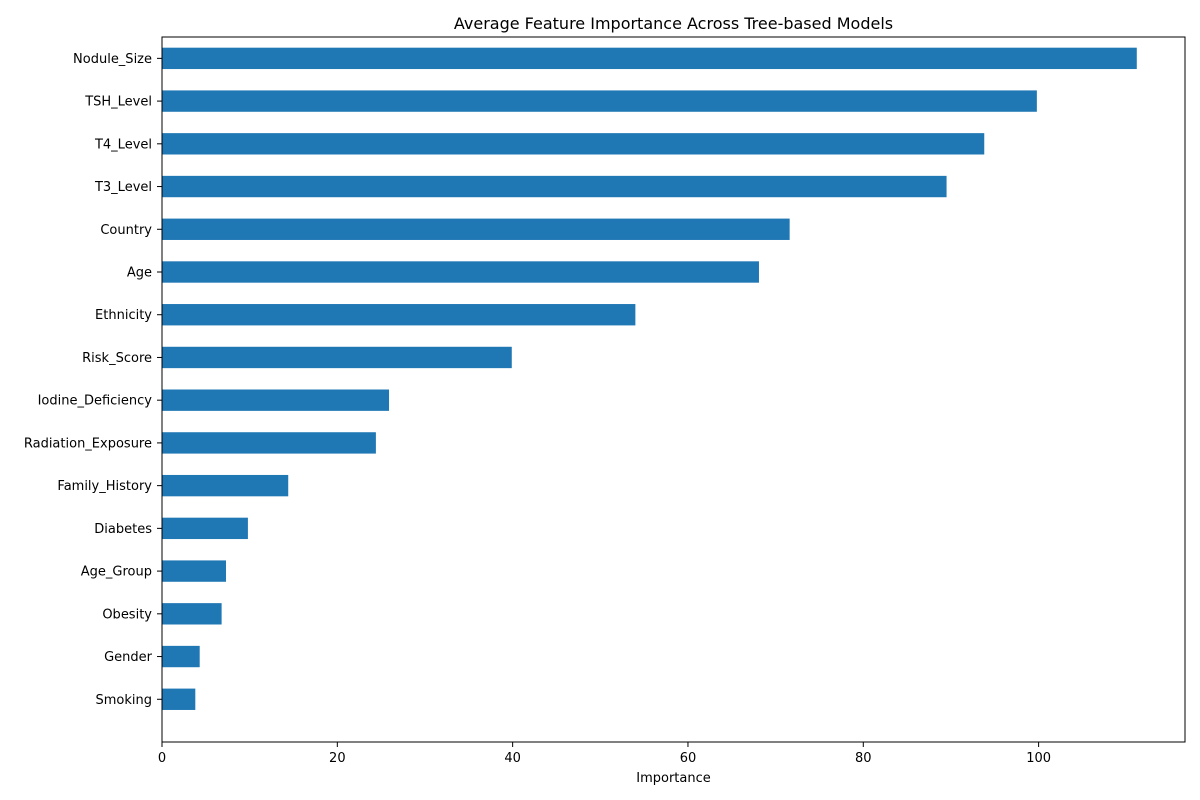 The height and width of the screenshot is (800, 1200). Describe the element at coordinates (460, 272) in the screenshot. I see `bar-age` at that location.